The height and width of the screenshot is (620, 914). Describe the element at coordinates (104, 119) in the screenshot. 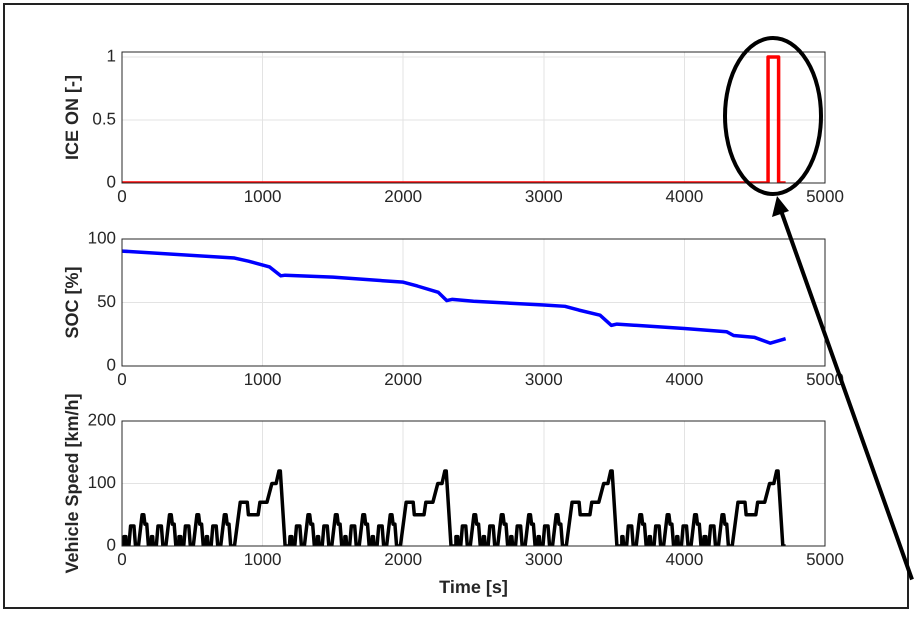

I see `y-tick-label: 0.5` at that location.